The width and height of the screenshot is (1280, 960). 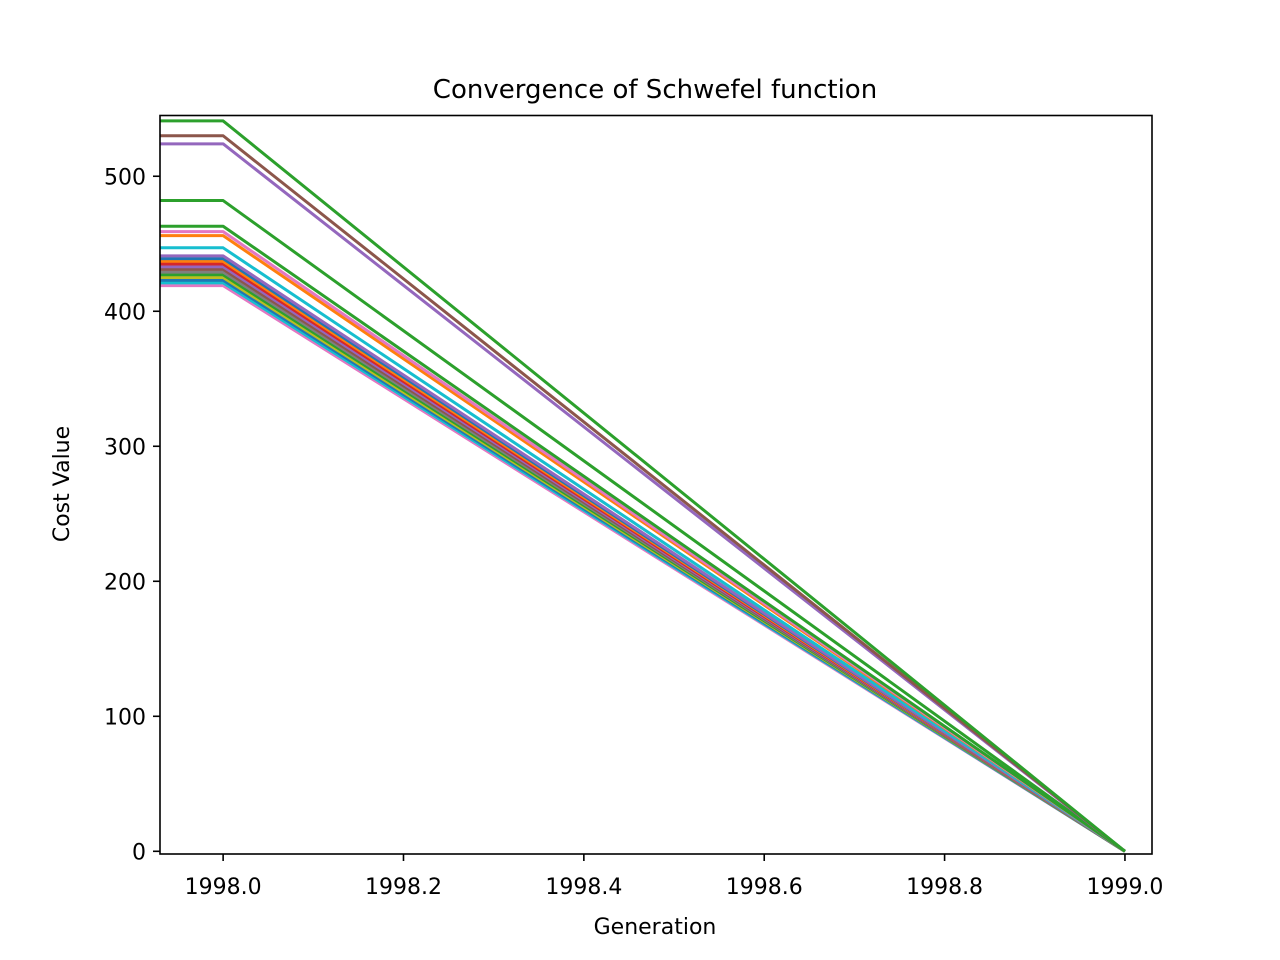 I want to click on chart-title: Convergence of Schwefel function, so click(x=655, y=90).